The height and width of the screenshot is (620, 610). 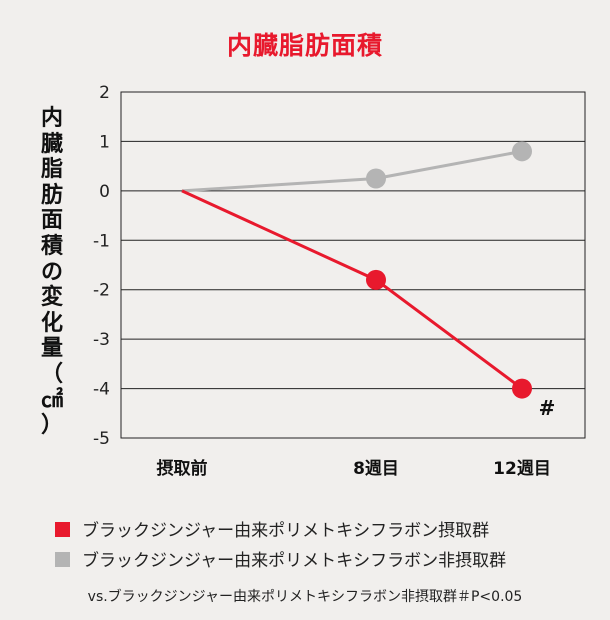 What do you see at coordinates (51, 426) in the screenshot?
I see `y-axis-label-char: ）` at bounding box center [51, 426].